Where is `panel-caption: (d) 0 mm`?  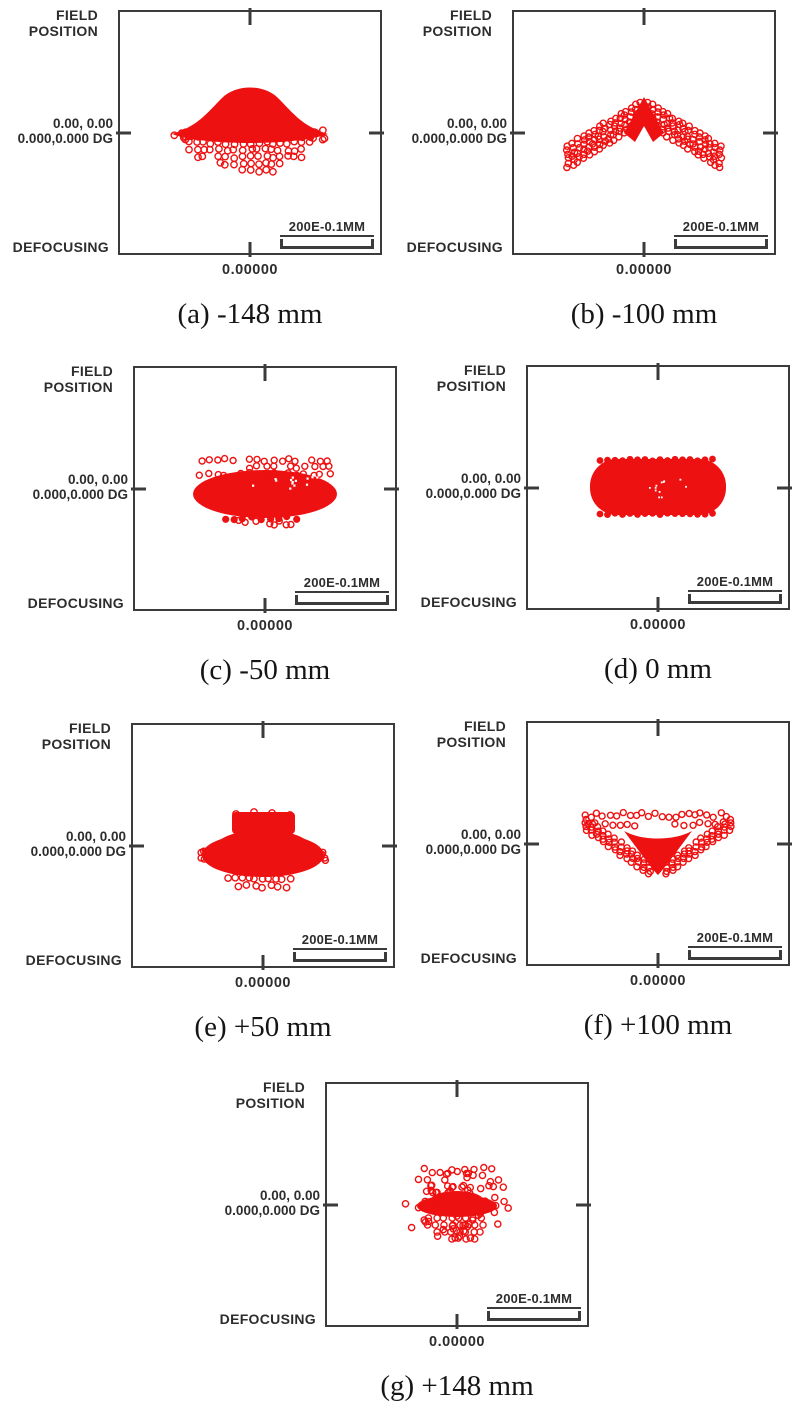
panel-caption: (d) 0 mm is located at coordinates (658, 669).